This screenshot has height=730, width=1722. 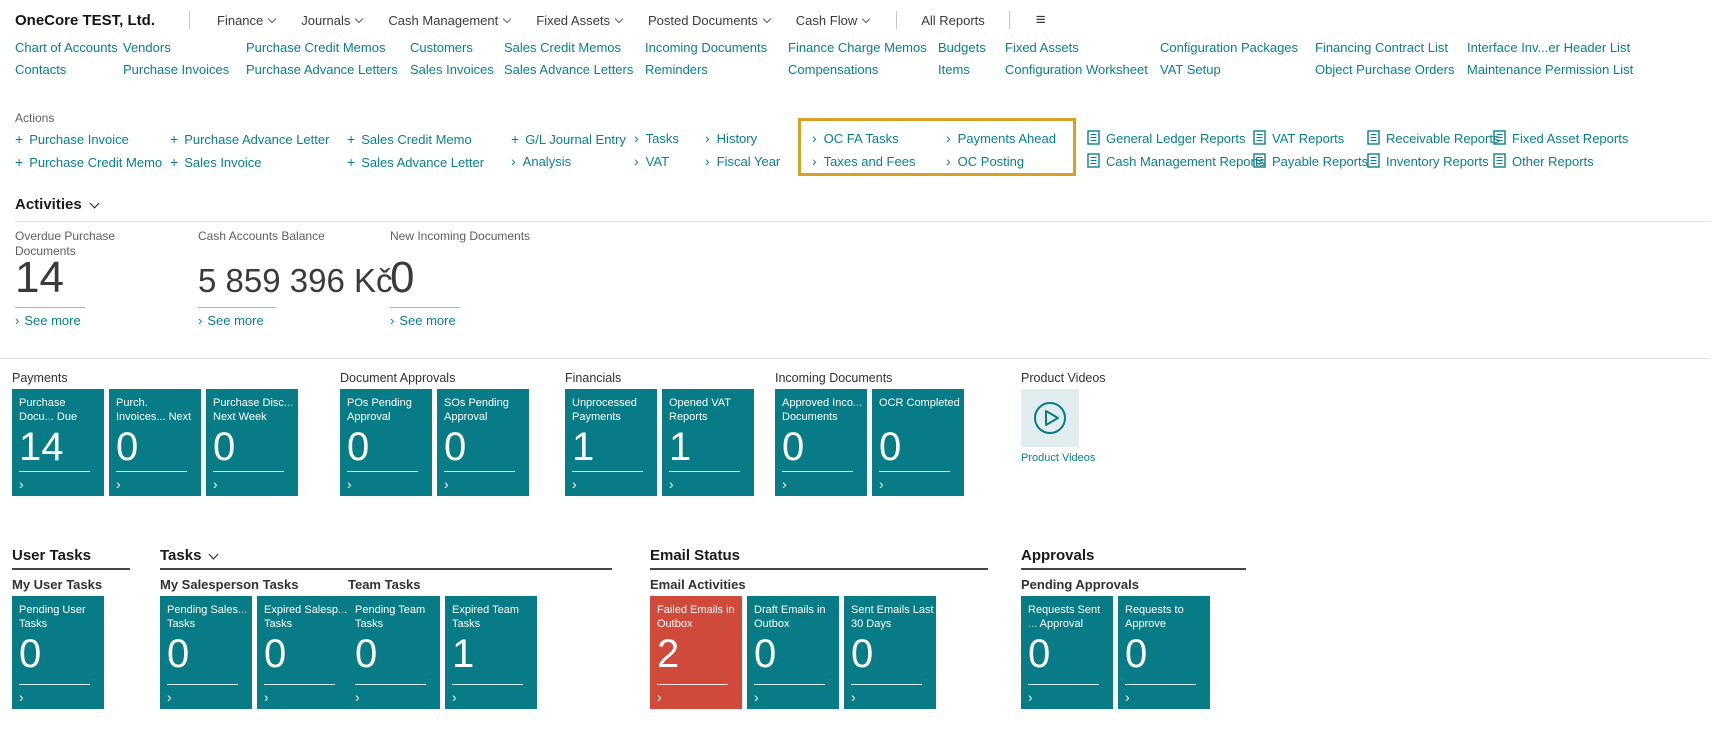 I want to click on cue-tile: Expired Team Tasks 1 ›, so click(x=491, y=652).